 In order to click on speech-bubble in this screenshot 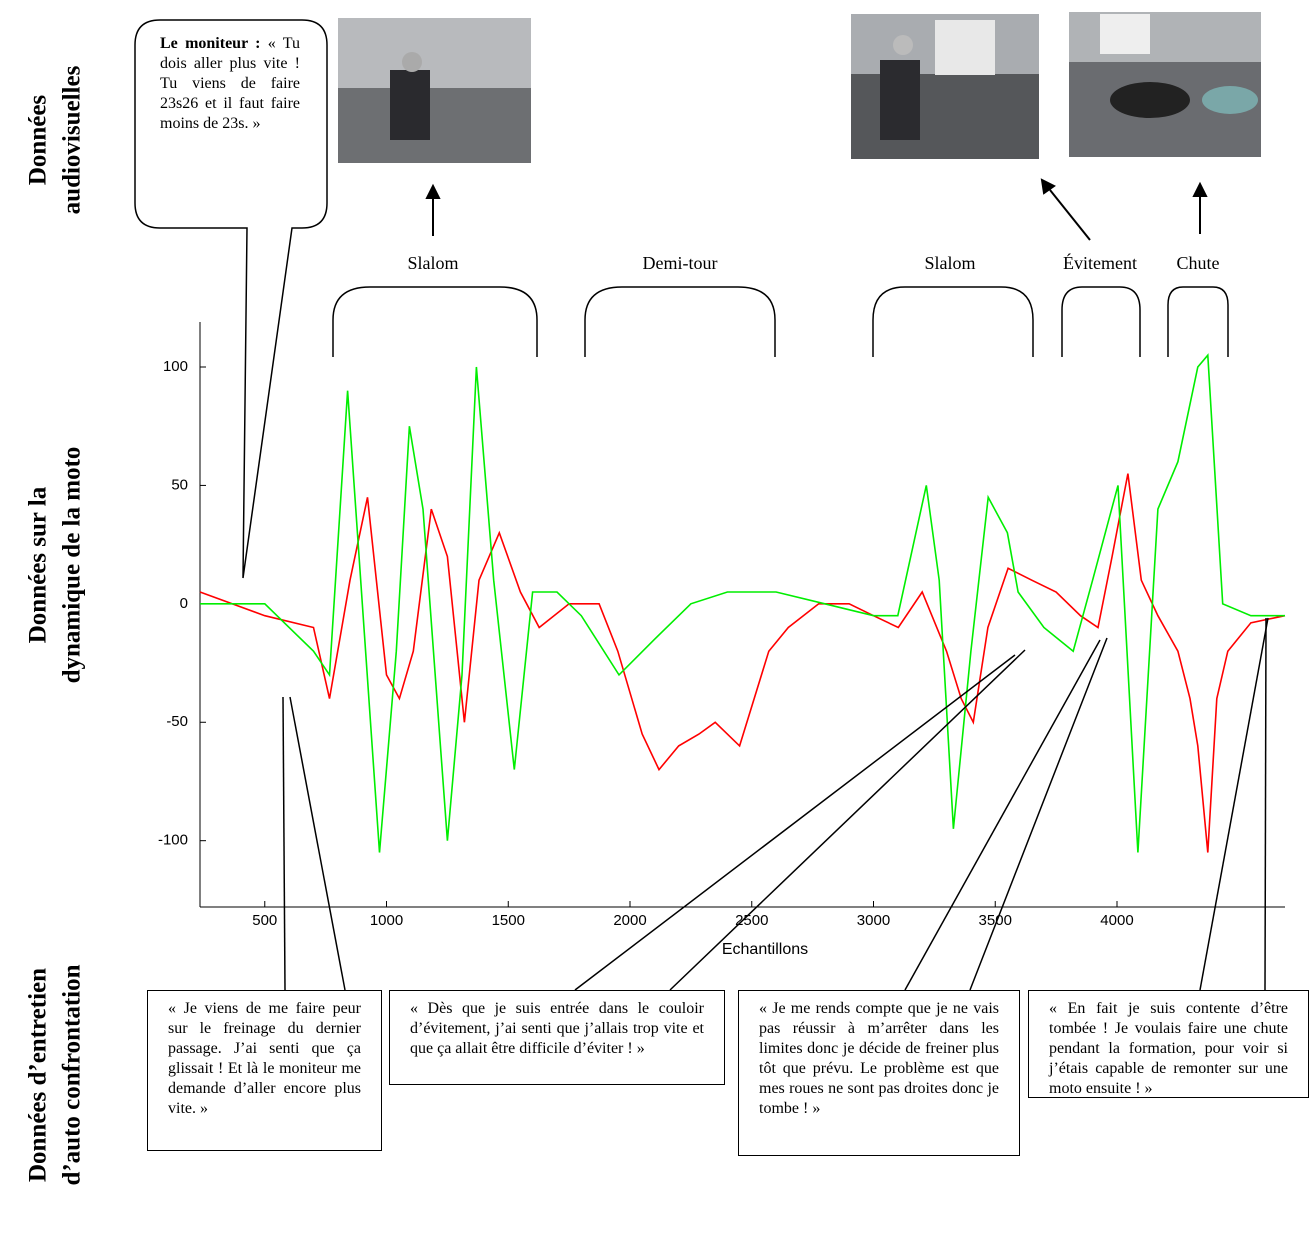, I will do `click(231, 299)`.